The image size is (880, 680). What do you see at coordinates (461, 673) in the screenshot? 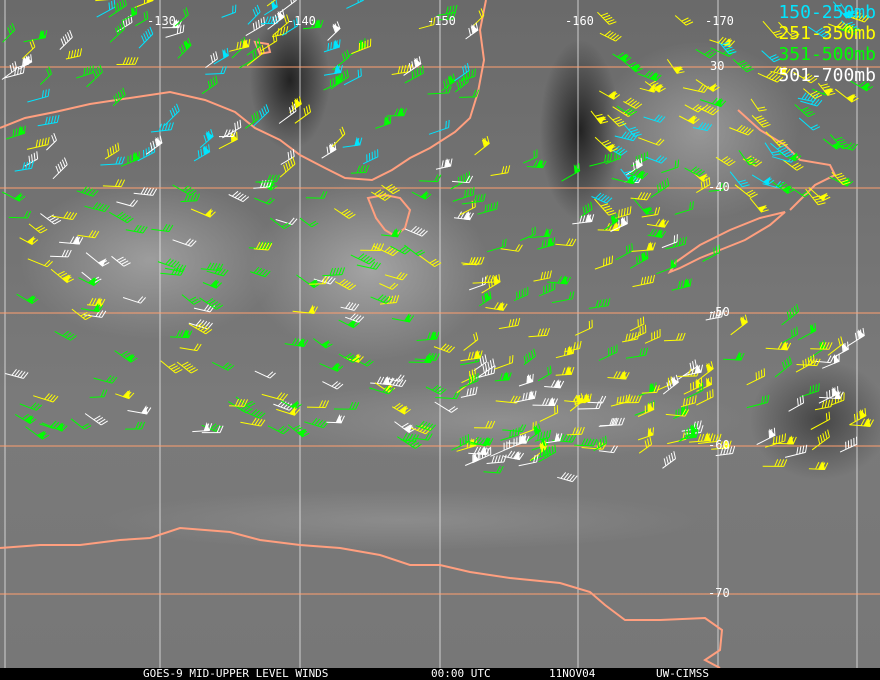
I see `footer-time: 00:00 UTC` at bounding box center [461, 673].